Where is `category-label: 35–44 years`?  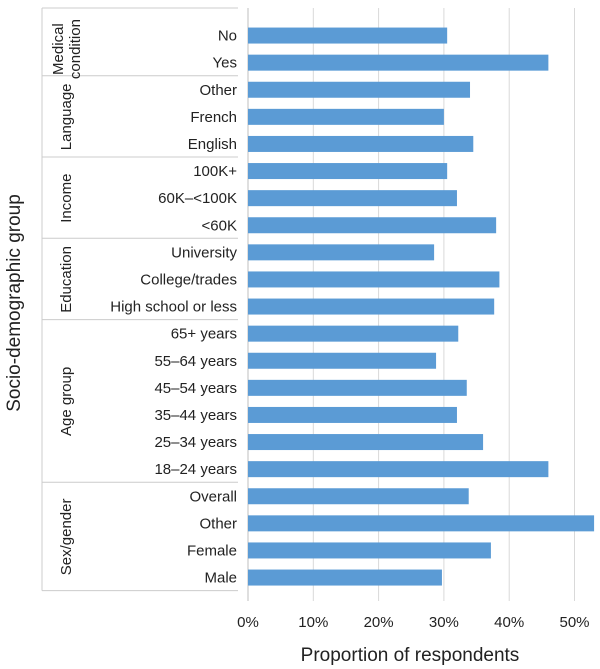
category-label: 35–44 years is located at coordinates (195, 415).